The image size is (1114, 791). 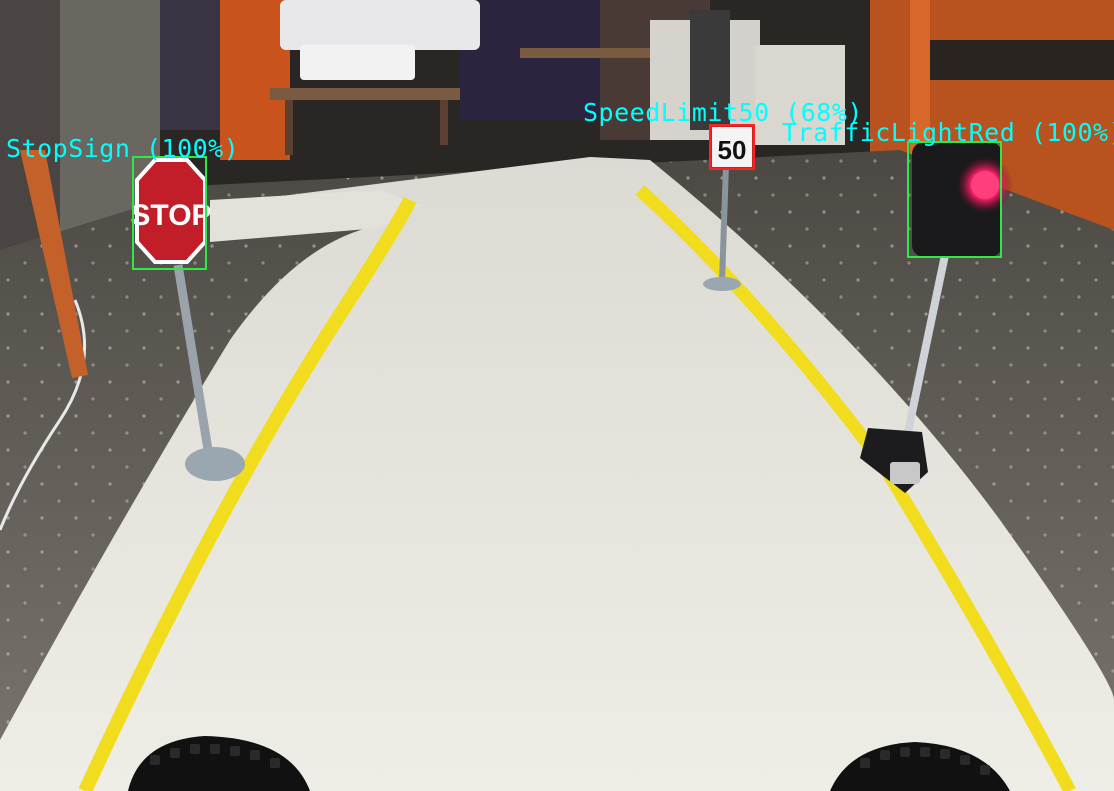 I want to click on chair, so click(x=710, y=70).